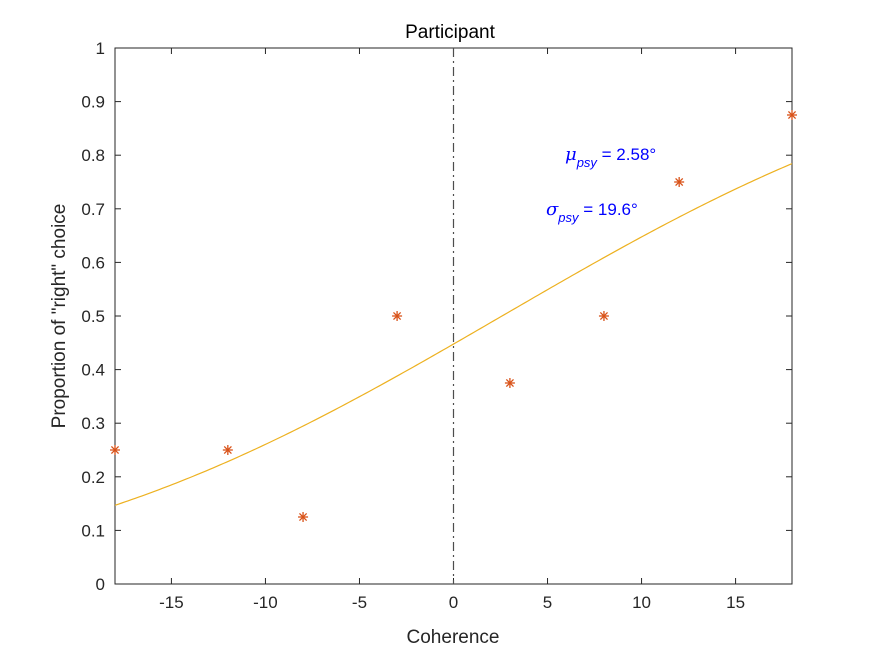 This screenshot has height=656, width=875. What do you see at coordinates (359, 602) in the screenshot?
I see `x-tick-label: -5` at bounding box center [359, 602].